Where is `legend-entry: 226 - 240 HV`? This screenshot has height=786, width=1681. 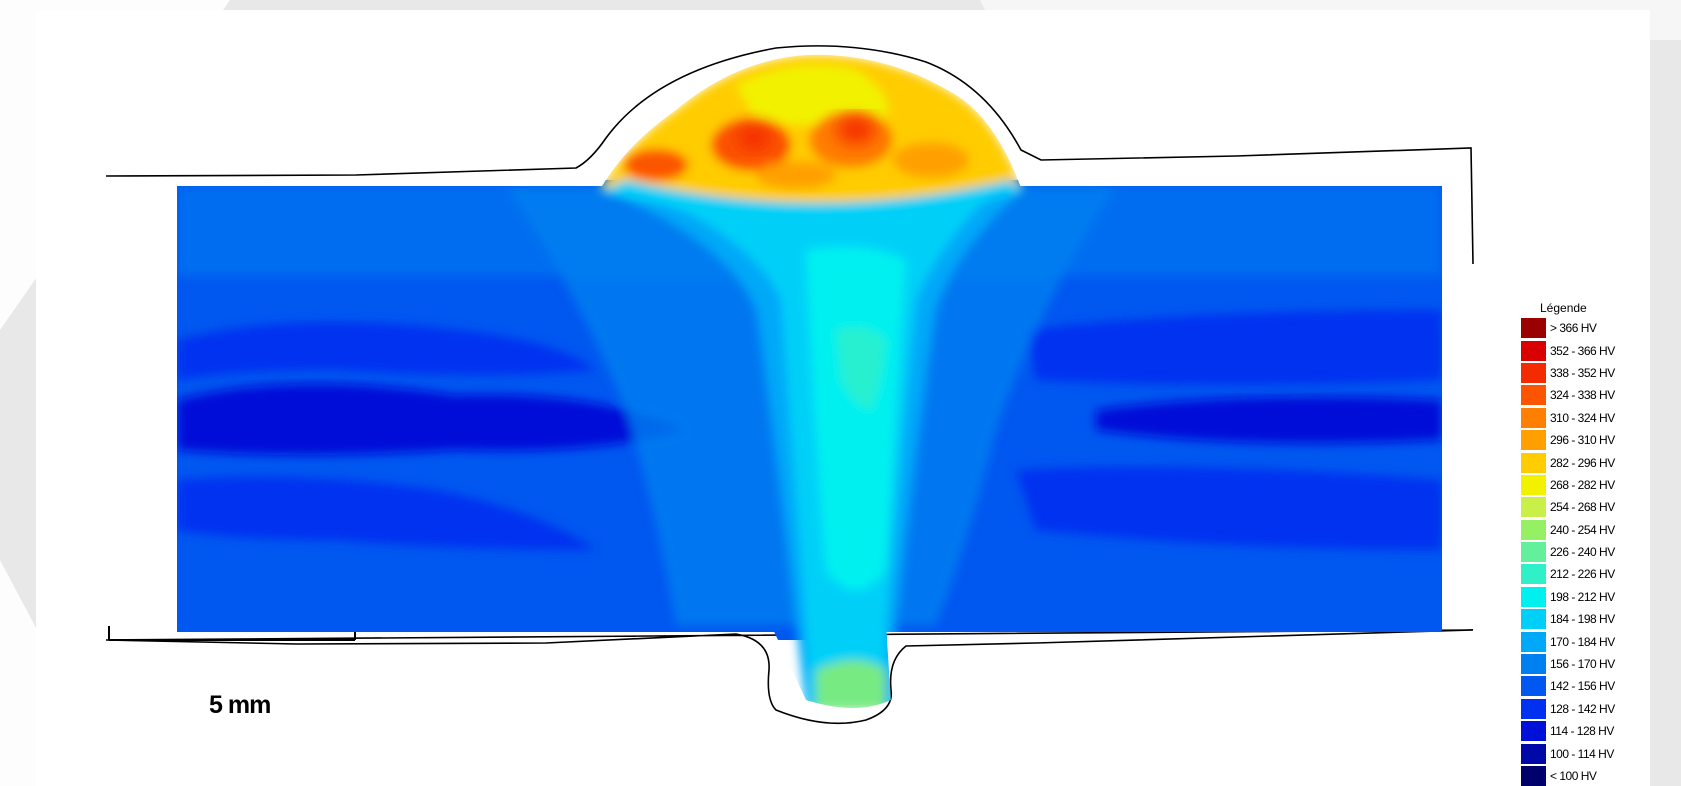
legend-entry: 226 - 240 HV is located at coordinates (1585, 552).